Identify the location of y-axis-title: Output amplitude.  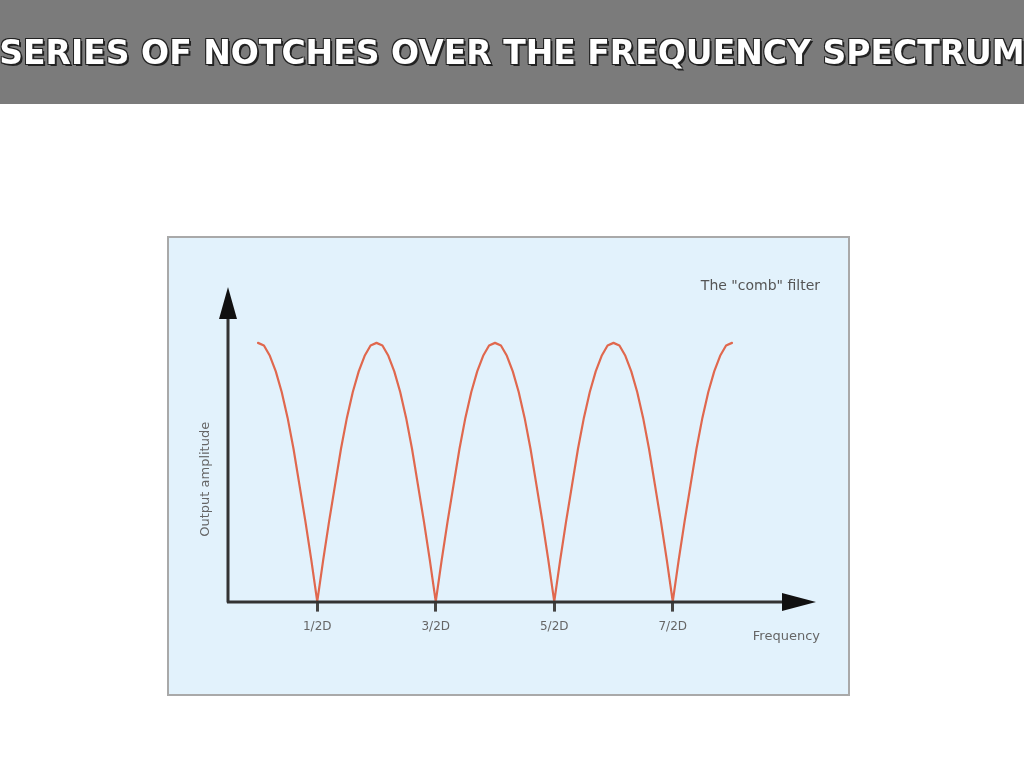
(205, 479).